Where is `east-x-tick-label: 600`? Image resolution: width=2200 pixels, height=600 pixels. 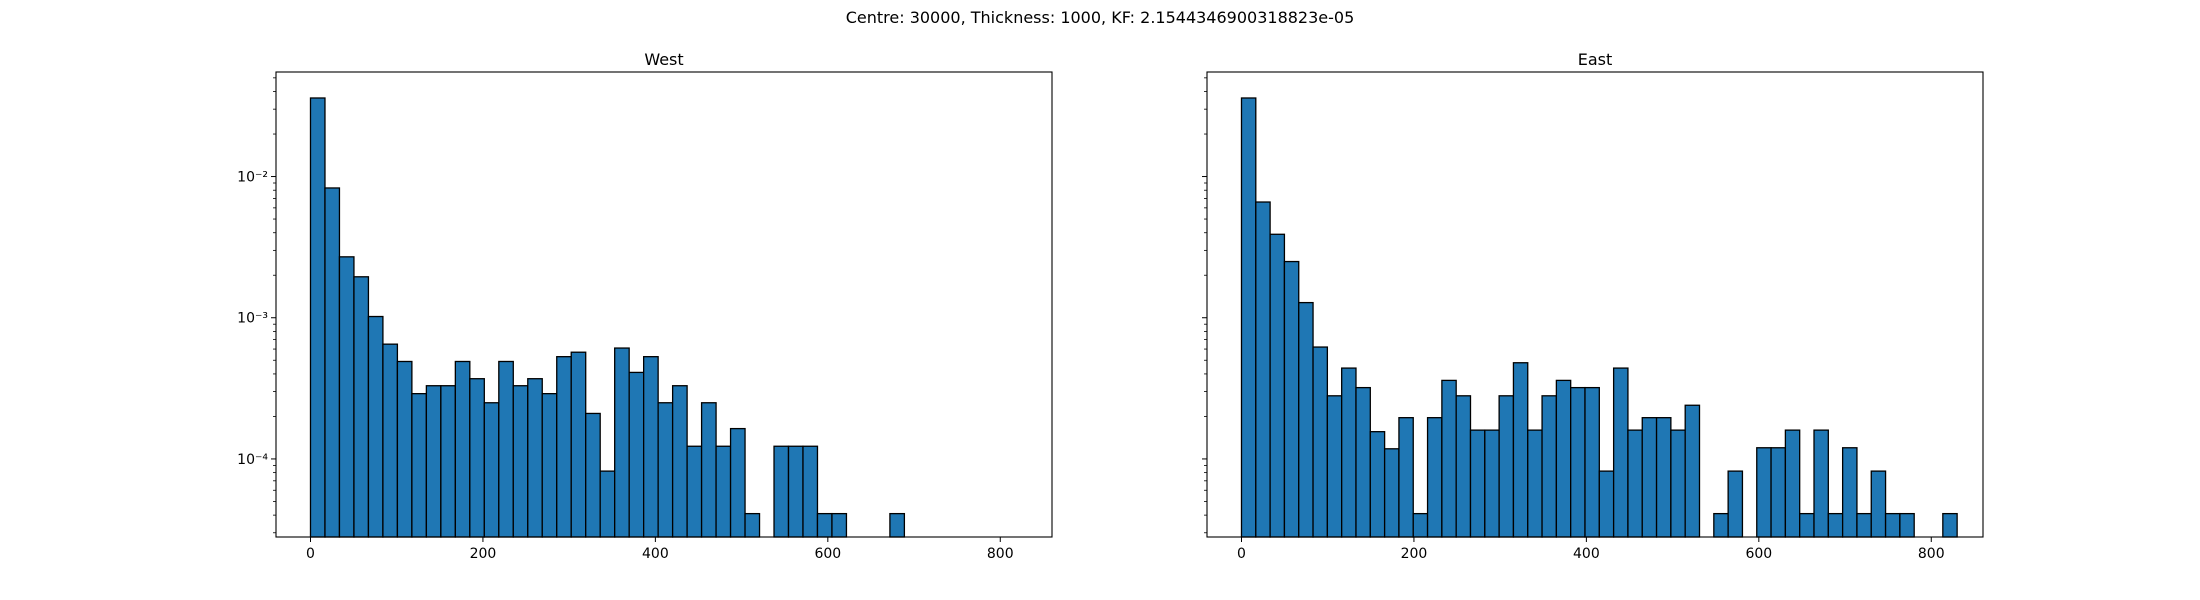 east-x-tick-label: 600 is located at coordinates (1758, 554).